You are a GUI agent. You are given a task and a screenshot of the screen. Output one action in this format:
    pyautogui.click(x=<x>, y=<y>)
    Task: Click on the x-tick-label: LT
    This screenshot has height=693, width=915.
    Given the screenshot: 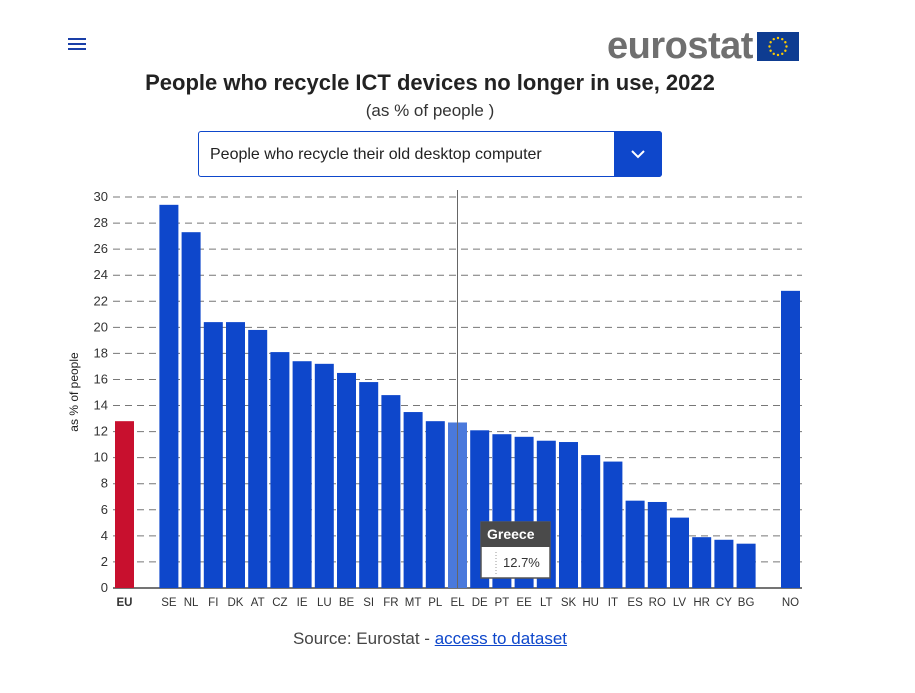 What is the action you would take?
    pyautogui.click(x=546, y=603)
    